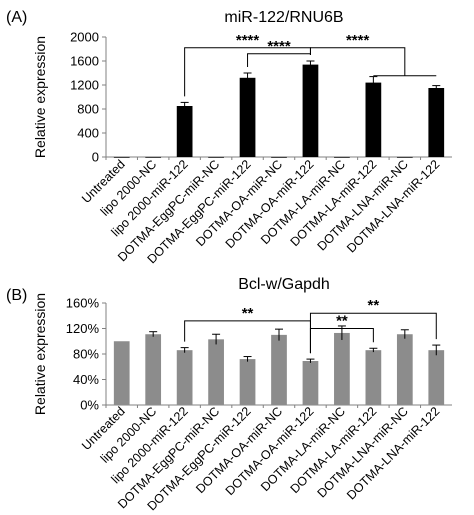 Image resolution: width=474 pixels, height=515 pixels. What do you see at coordinates (84, 61) in the screenshot?
I see `y-tick-label: 1600` at bounding box center [84, 61].